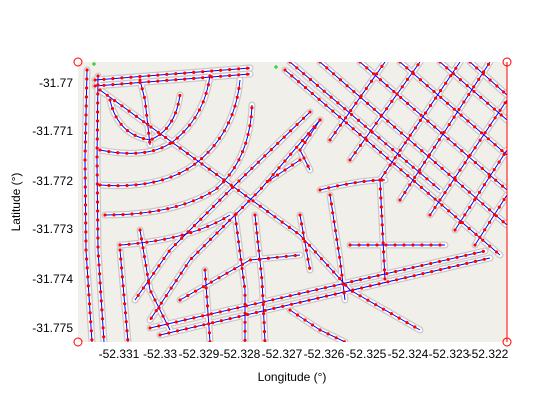  I want to click on x-axis-title: Longitude (°), so click(292, 377).